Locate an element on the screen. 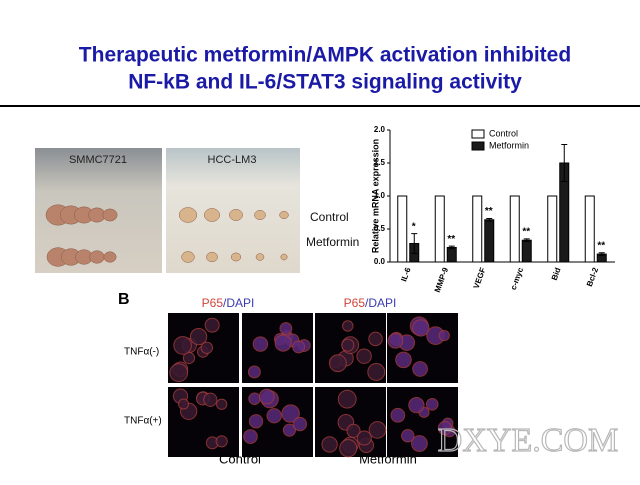 This screenshot has height=485, width=640. x-tick-label: Bcl-2 is located at coordinates (592, 277).